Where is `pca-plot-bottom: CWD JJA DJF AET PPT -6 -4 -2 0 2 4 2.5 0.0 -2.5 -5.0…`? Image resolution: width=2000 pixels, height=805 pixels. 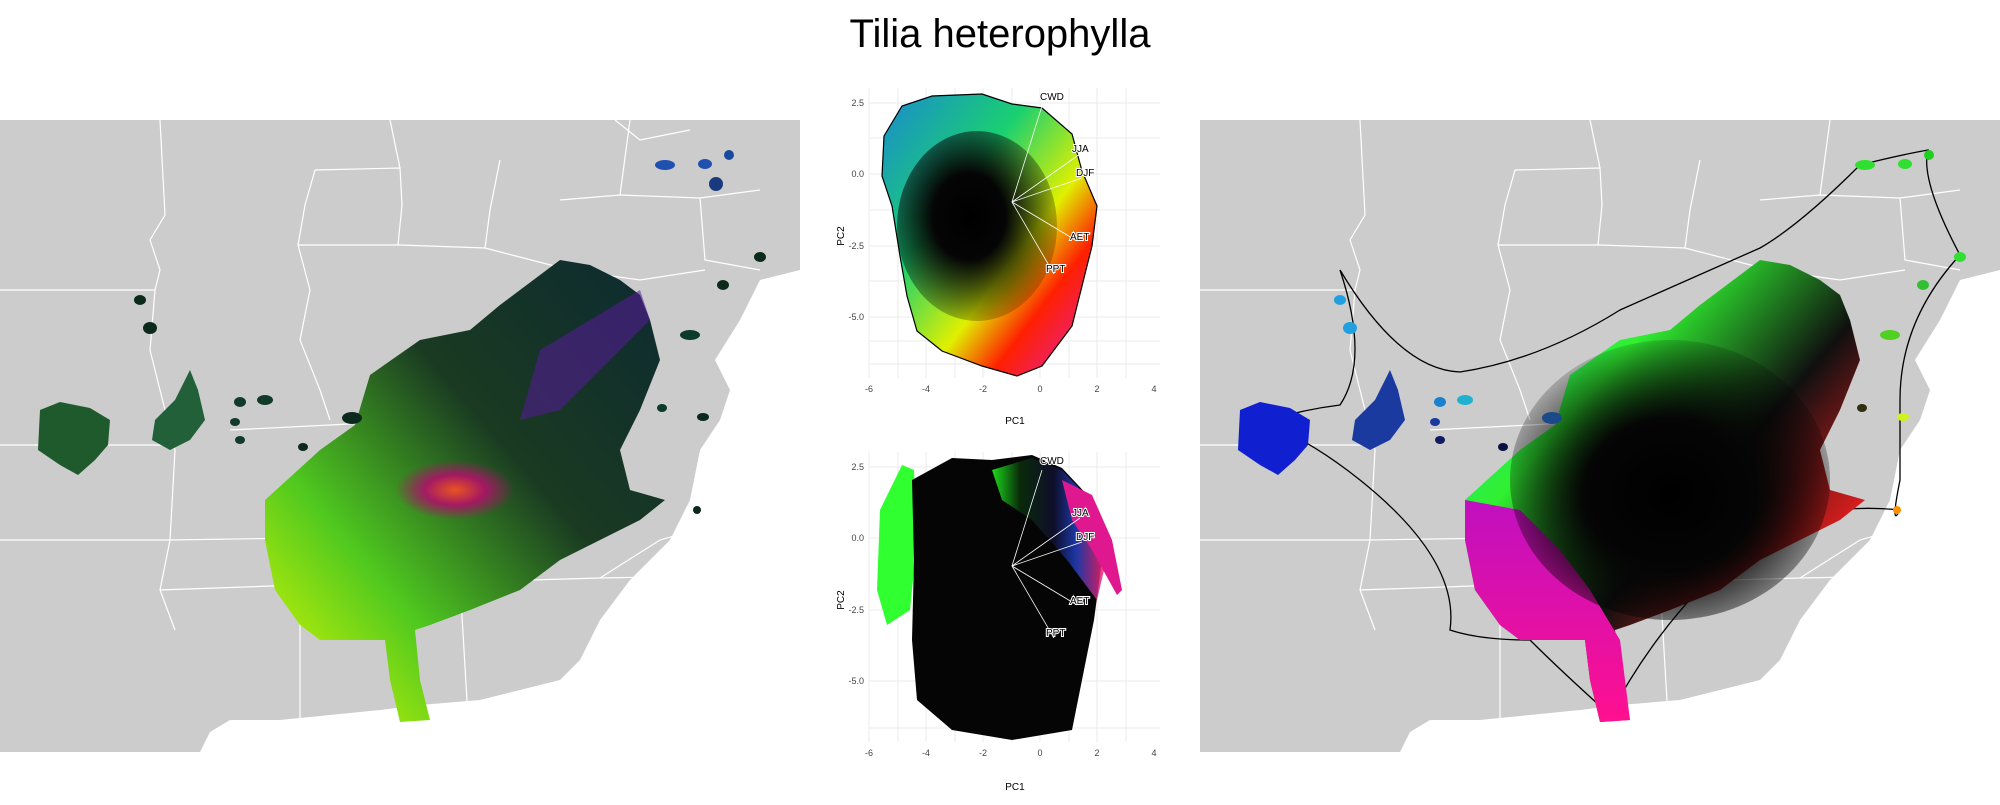 pca-plot-bottom: CWD JJA DJF AET PPT -6 -4 -2 0 2 4 2.5 0.0 -2.5 -5.0… is located at coordinates (1002, 620).